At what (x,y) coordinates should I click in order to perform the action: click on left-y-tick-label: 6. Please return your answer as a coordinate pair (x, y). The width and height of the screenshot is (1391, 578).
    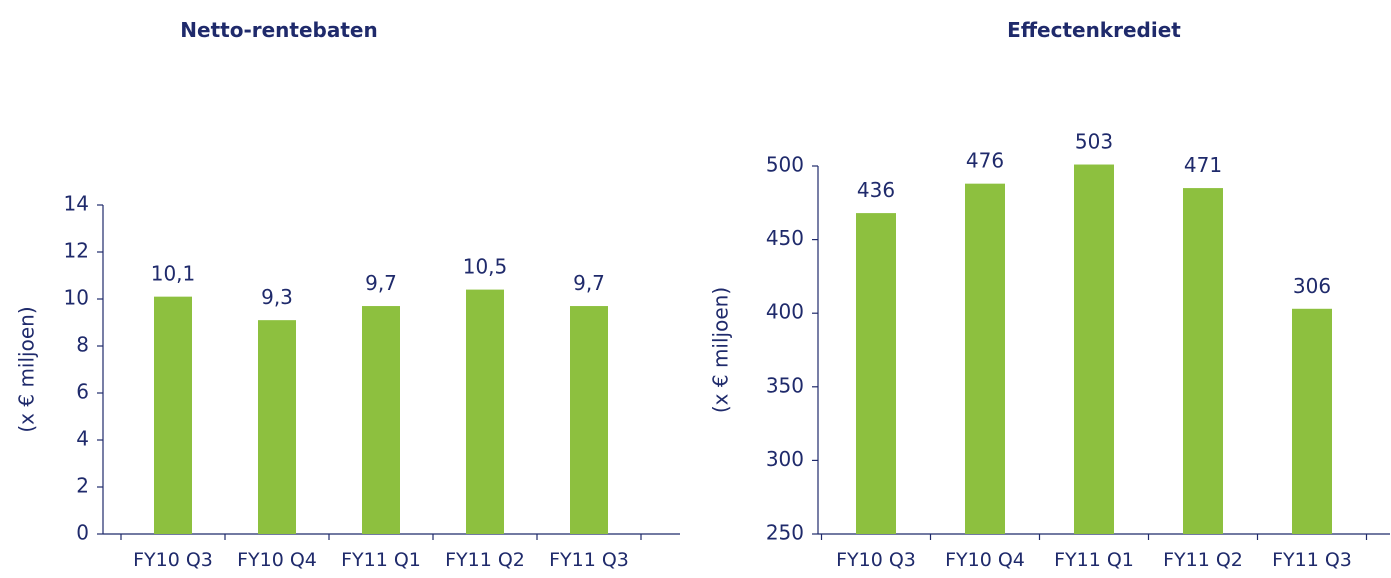
    Looking at the image, I should click on (82, 392).